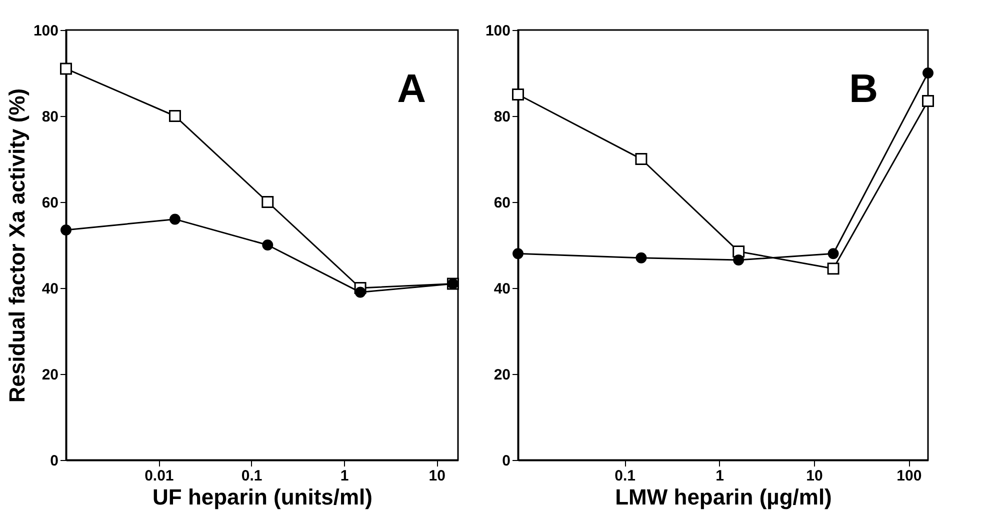 The height and width of the screenshot is (522, 996). I want to click on annotation: A, so click(411, 89).